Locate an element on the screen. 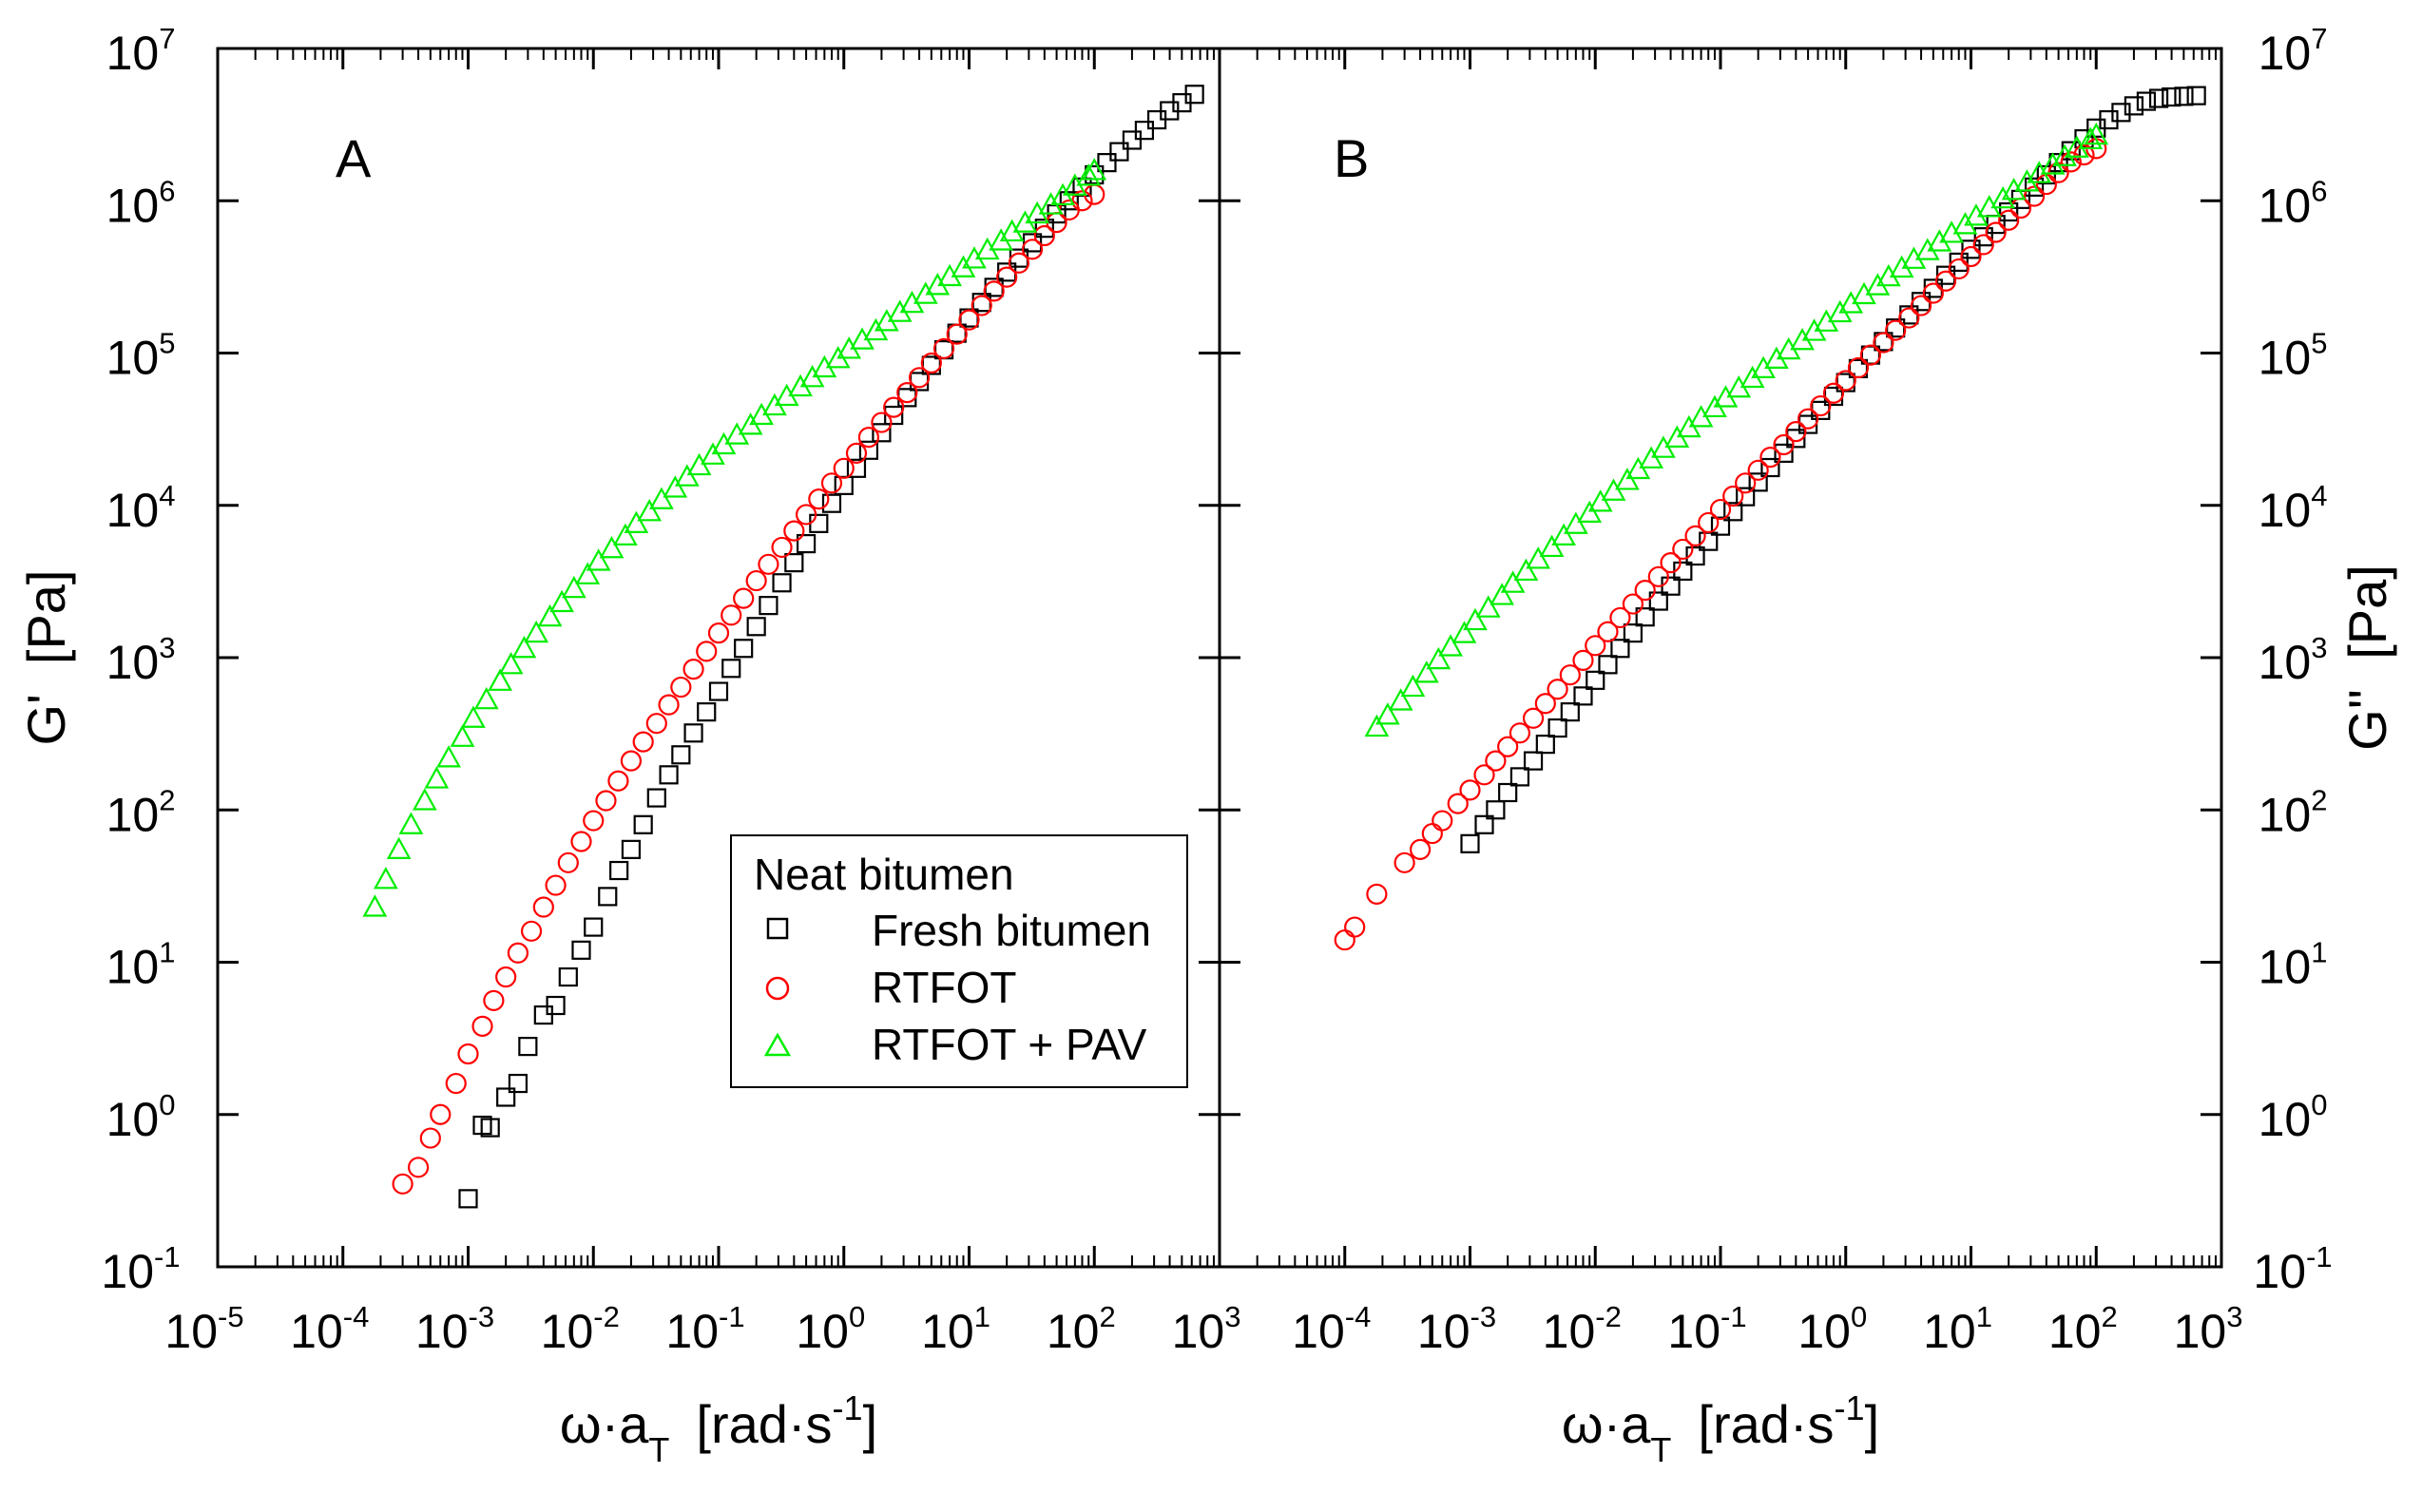 The height and width of the screenshot is (1512, 2422). panel-a-x-tick-label: 10⁻¹ is located at coordinates (704, 1329).